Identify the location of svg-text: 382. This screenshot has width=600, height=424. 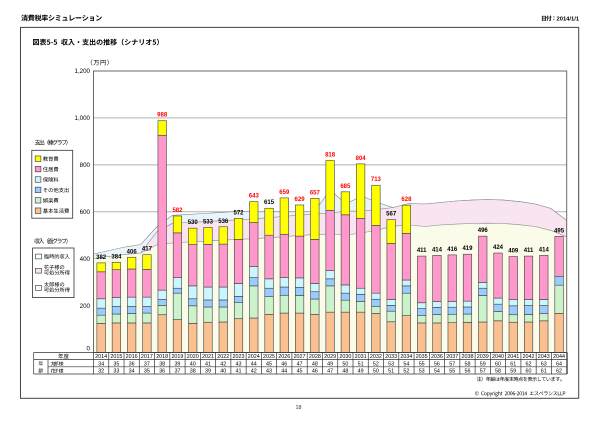
(101, 258).